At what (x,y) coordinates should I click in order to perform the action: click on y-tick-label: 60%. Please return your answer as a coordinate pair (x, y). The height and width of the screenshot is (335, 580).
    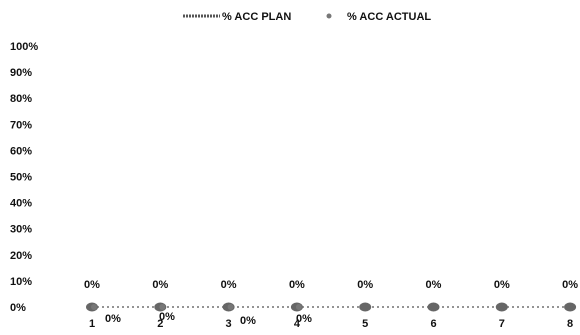
    Looking at the image, I should click on (21, 151).